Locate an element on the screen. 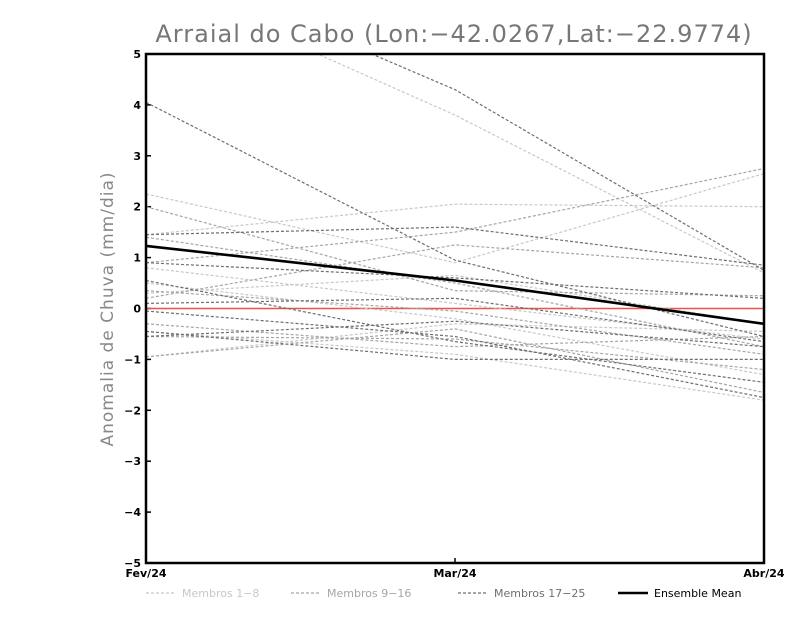 This screenshot has height=618, width=800. legend-label: Membros 9−16 is located at coordinates (369, 593).